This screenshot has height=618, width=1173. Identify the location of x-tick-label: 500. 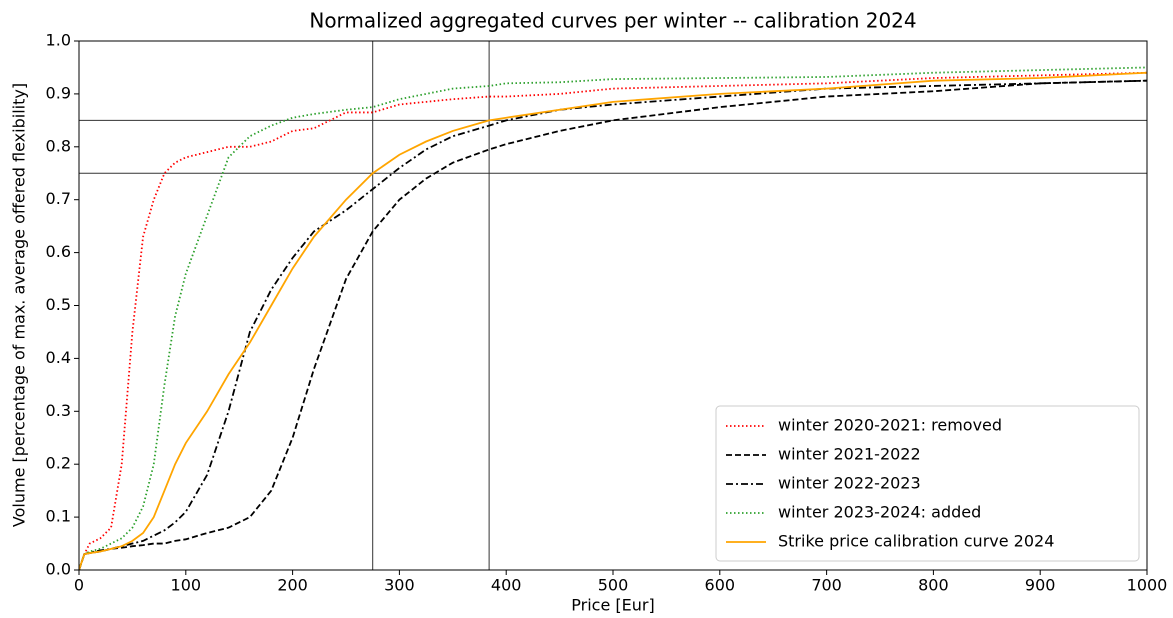
(613, 585).